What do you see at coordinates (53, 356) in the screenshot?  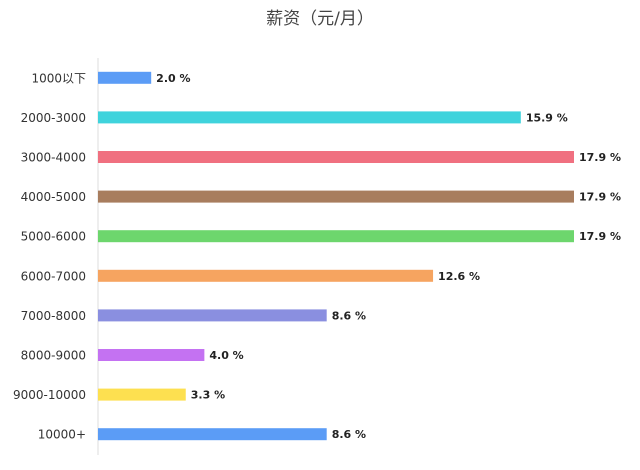 I see `category-label: 8000-9000` at bounding box center [53, 356].